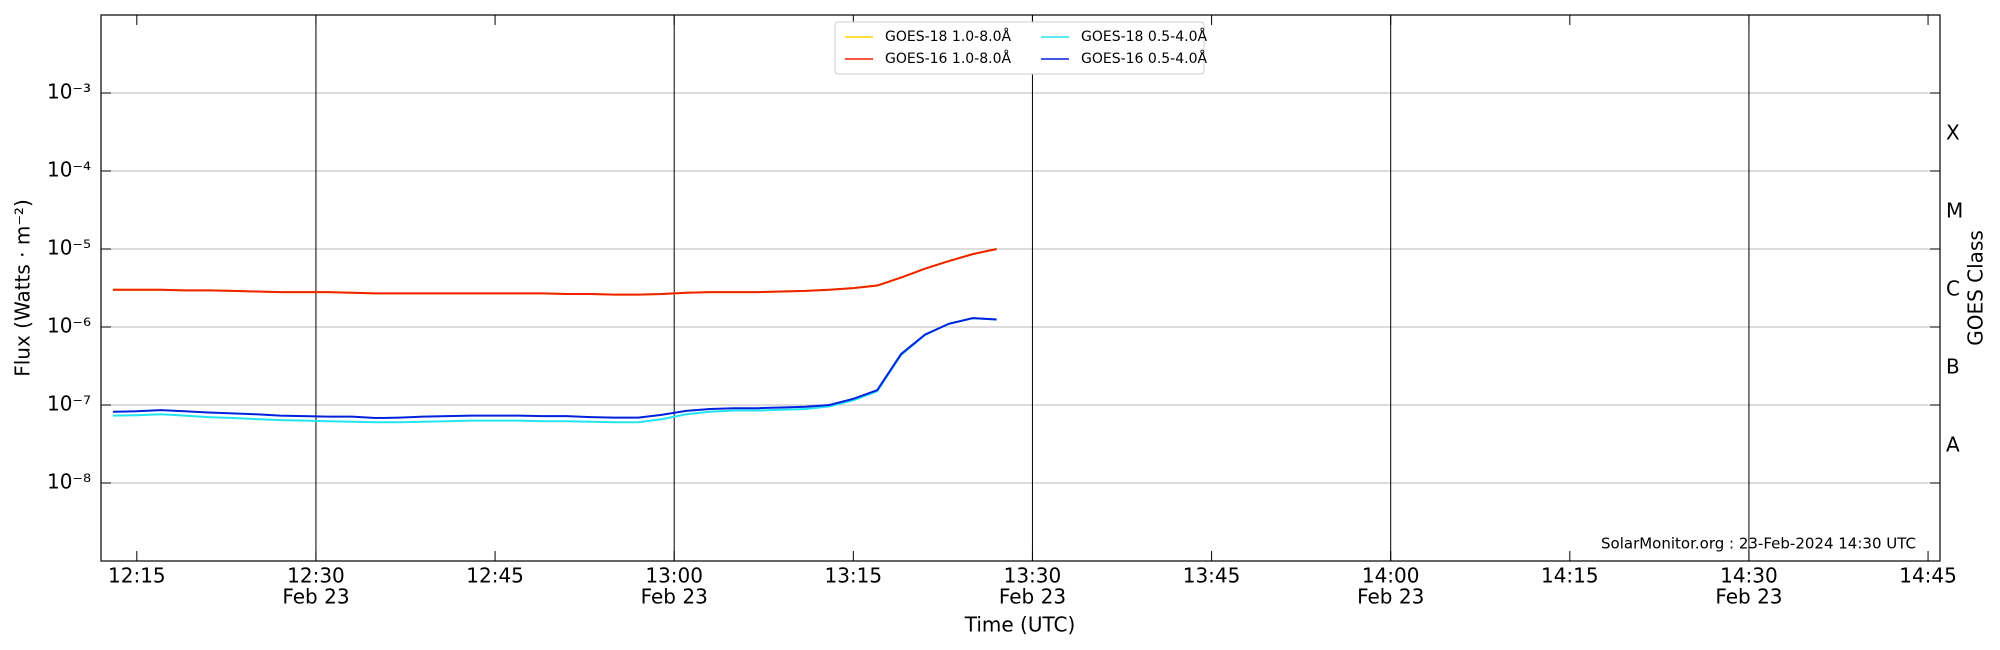 The height and width of the screenshot is (650, 2000). What do you see at coordinates (1953, 288) in the screenshot?
I see `y2-tick-label: C` at bounding box center [1953, 288].